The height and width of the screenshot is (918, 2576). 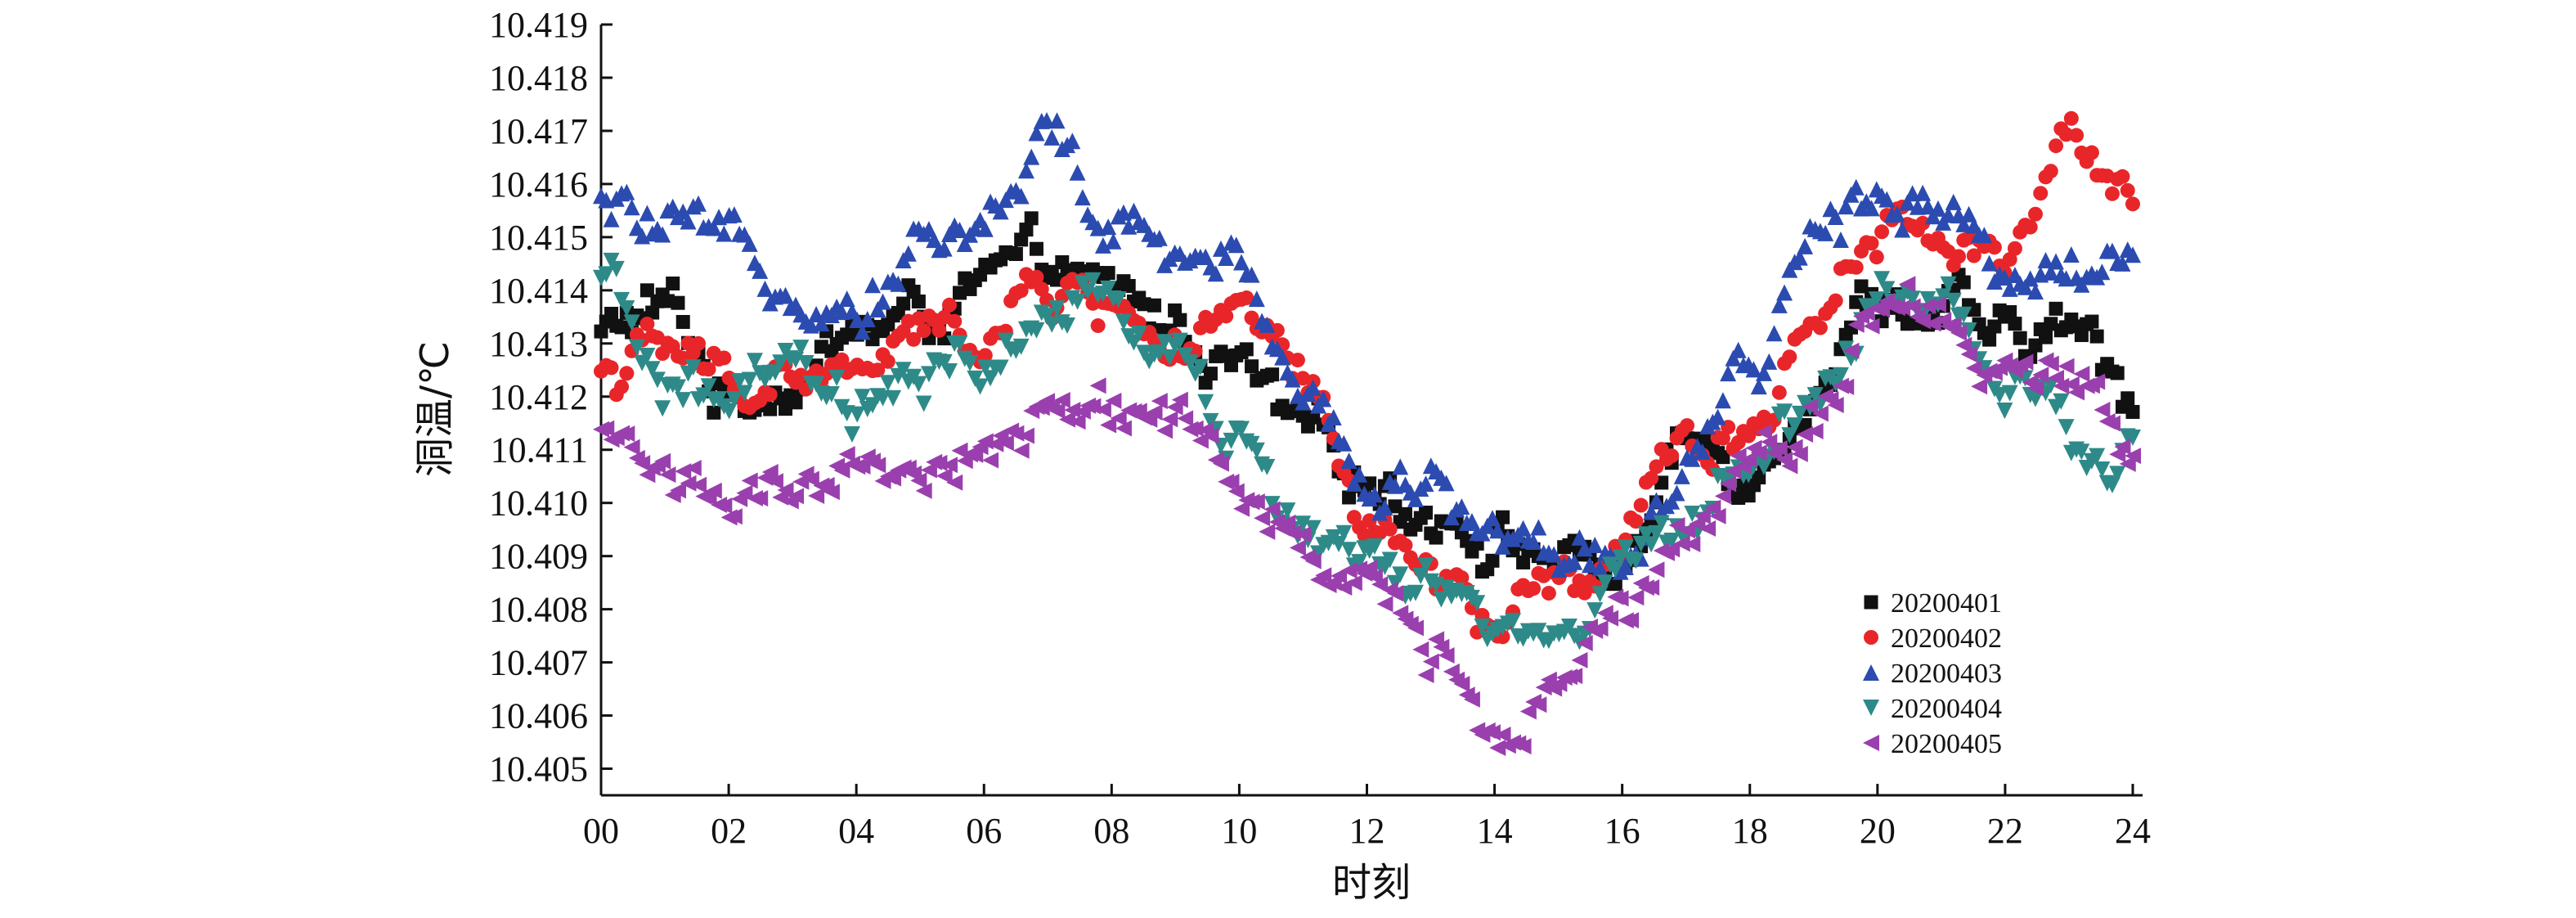 What do you see at coordinates (1239, 831) in the screenshot?
I see `x-tick-label: 10` at bounding box center [1239, 831].